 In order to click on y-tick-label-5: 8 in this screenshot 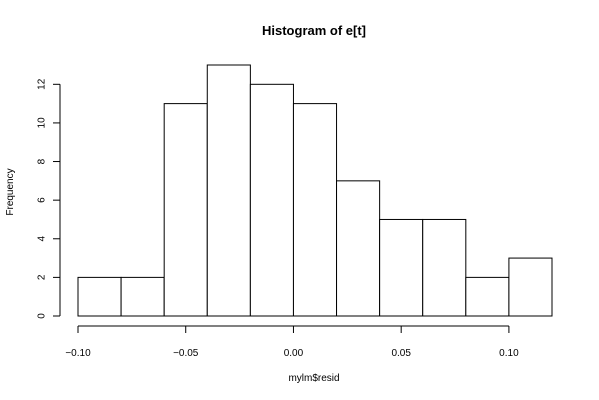, I will do `click(42, 161)`.